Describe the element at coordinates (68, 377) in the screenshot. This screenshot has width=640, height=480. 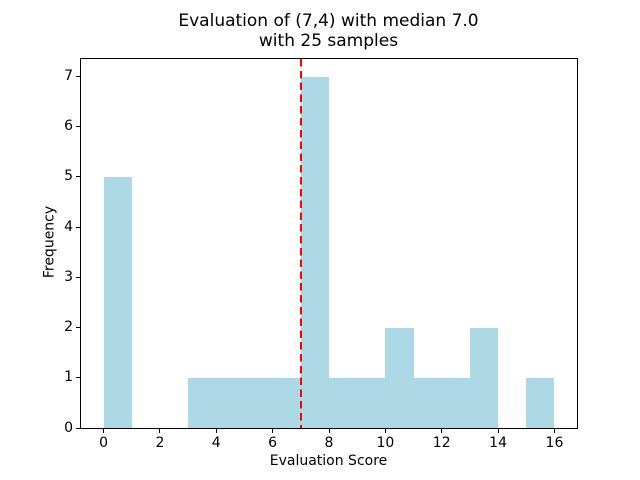
I see `y-tick-label: 1` at that location.